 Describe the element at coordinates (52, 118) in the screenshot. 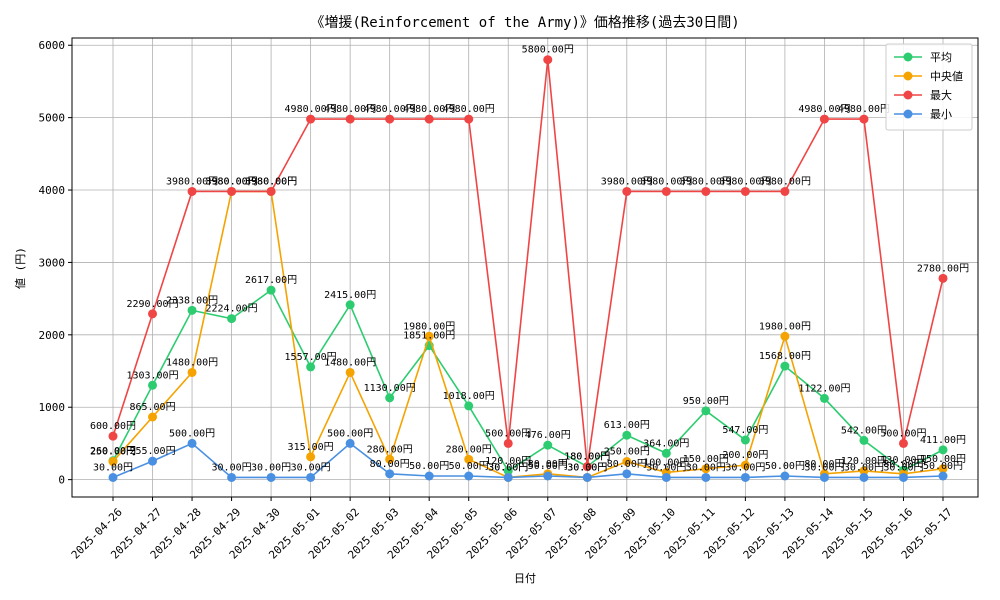

I see `y-tick-label: 5000` at that location.